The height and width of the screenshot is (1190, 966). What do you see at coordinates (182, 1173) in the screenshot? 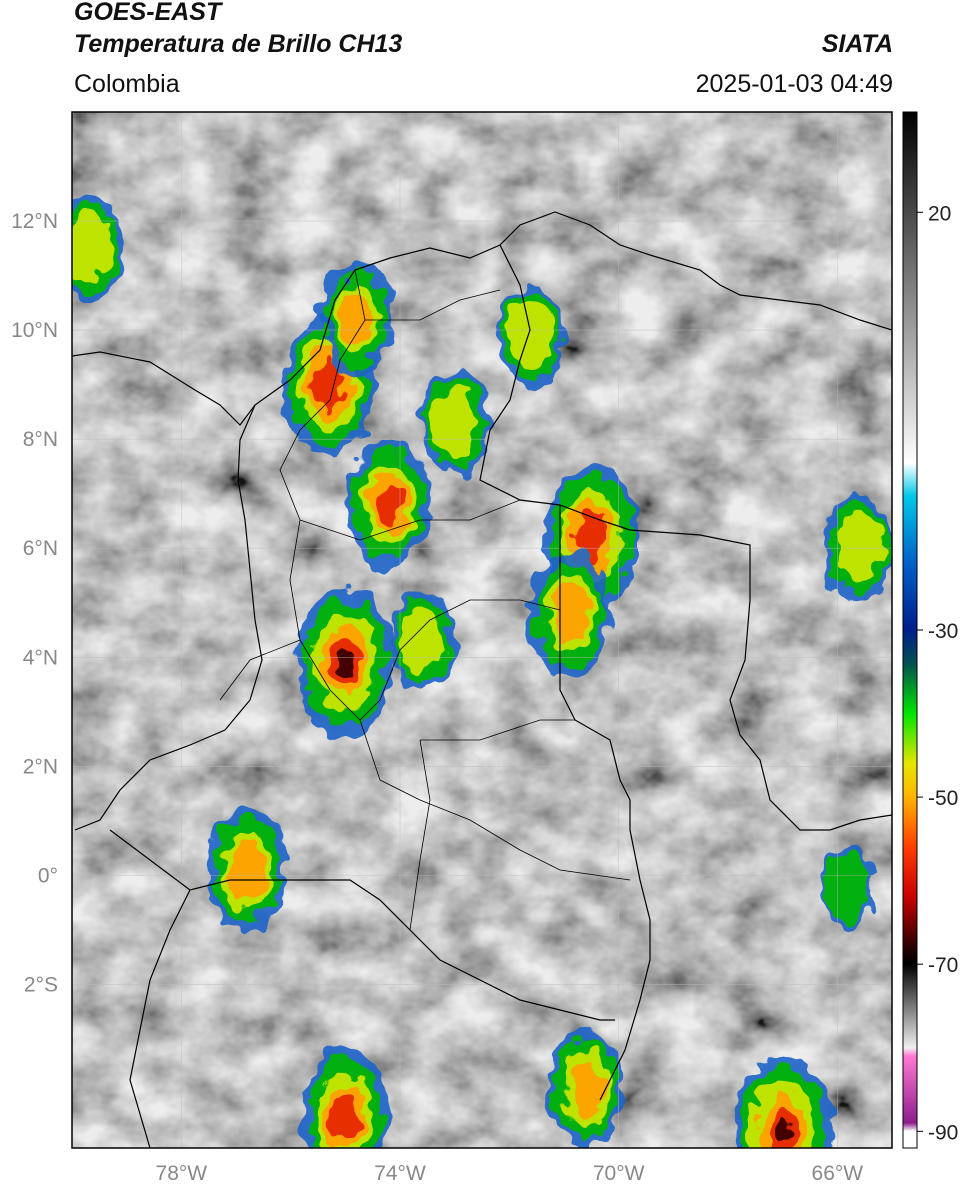
I see `lon-tick-label: 78°W` at bounding box center [182, 1173].